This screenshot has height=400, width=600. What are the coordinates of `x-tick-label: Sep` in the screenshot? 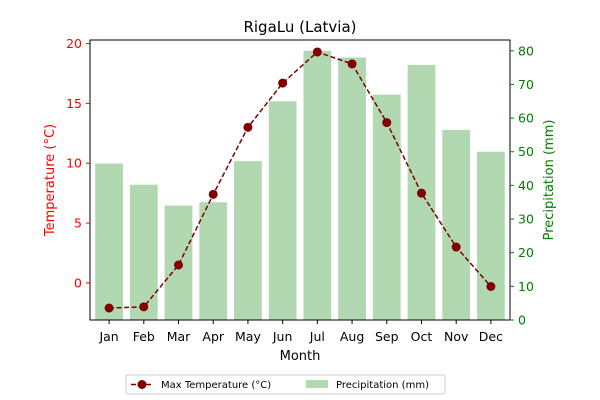 It's located at (387, 336).